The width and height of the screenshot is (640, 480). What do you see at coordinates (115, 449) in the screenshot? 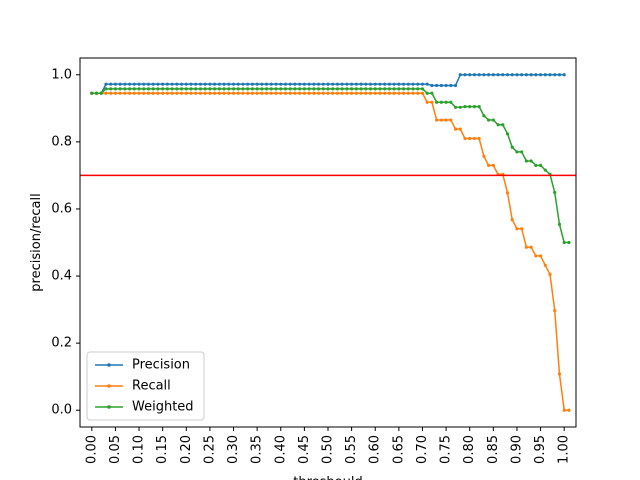
I see `x-tick-label: 0.05` at bounding box center [115, 449].